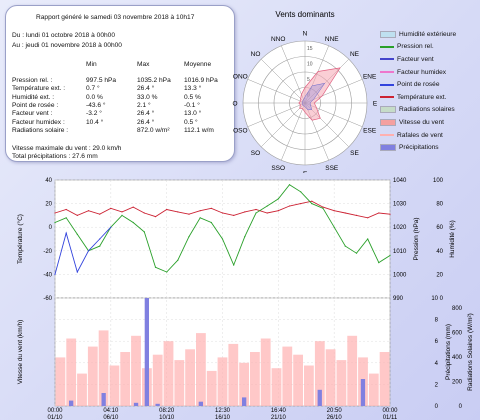  What do you see at coordinates (335, 411) in the screenshot?
I see `x-tick-time: 20:50` at bounding box center [335, 411].